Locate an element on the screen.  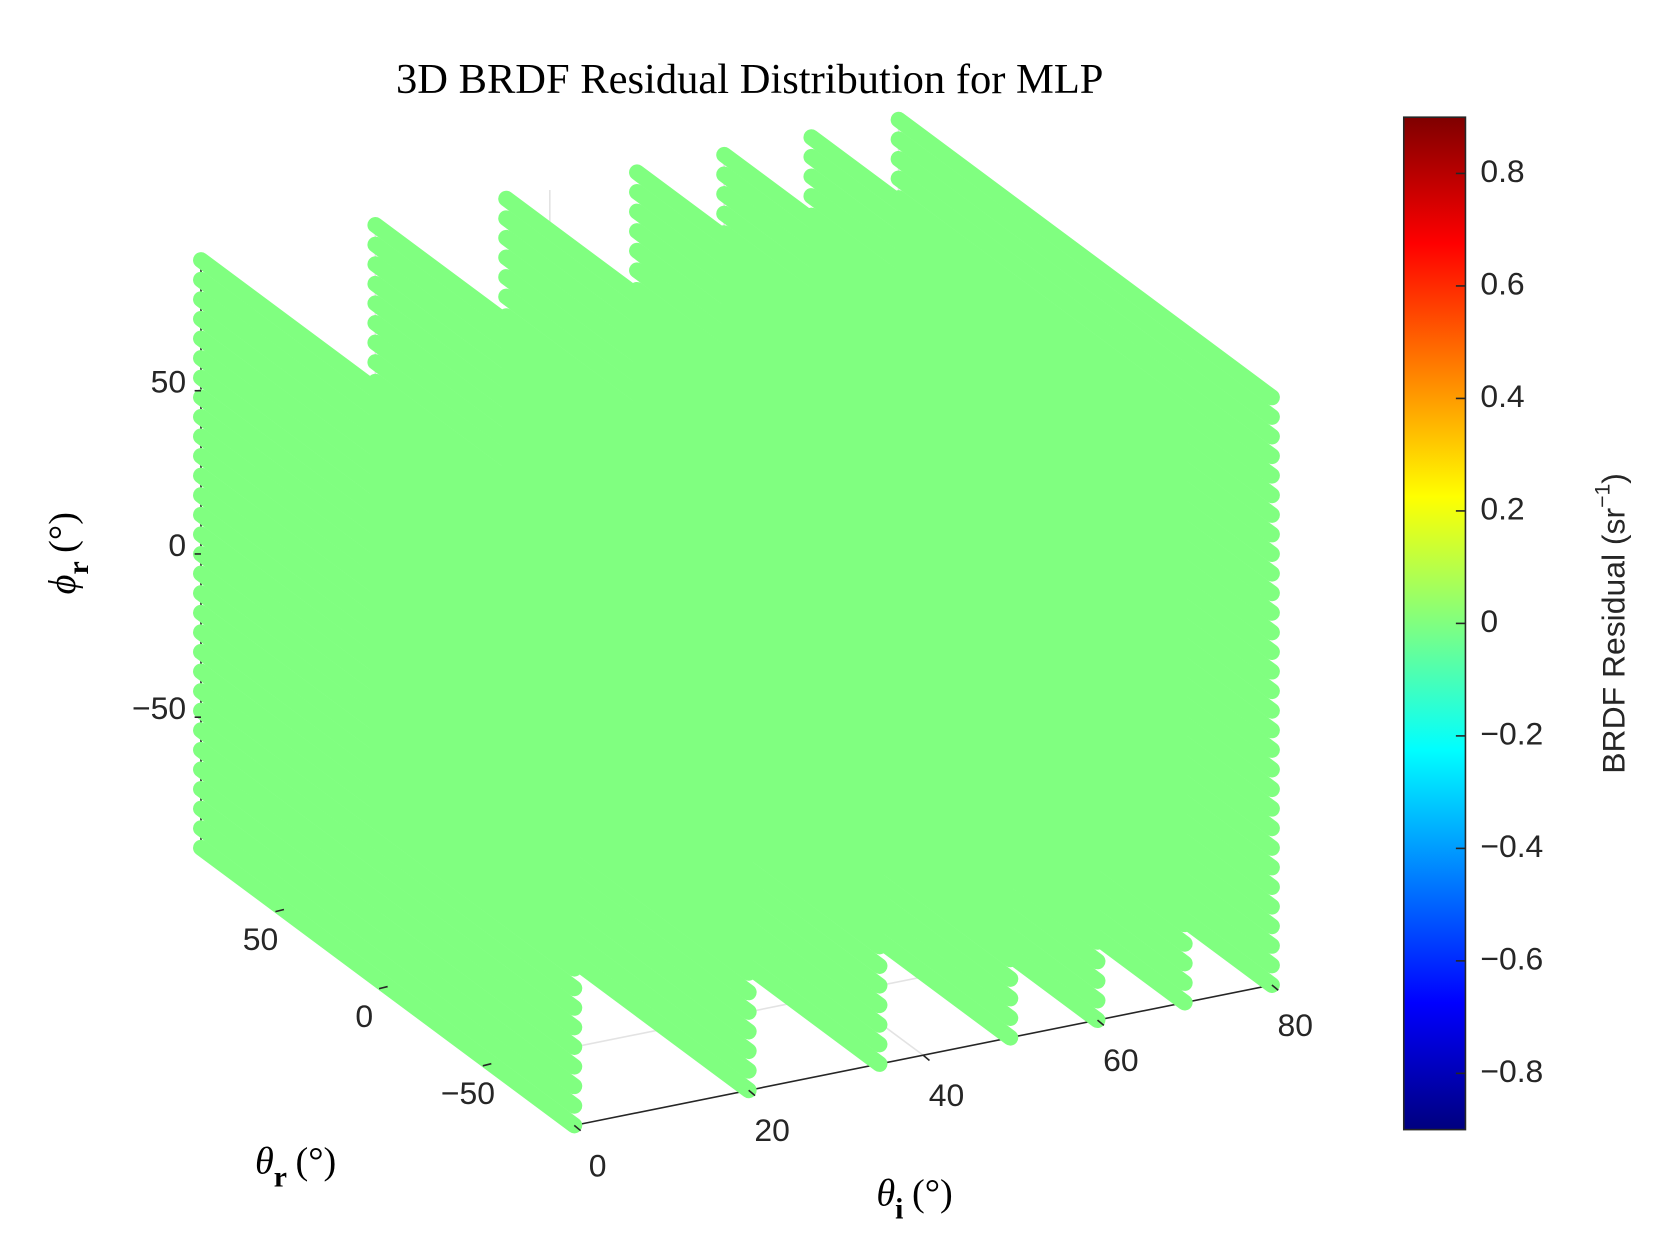
colorbar-tick-label: −0.8 is located at coordinates (1511, 1071).